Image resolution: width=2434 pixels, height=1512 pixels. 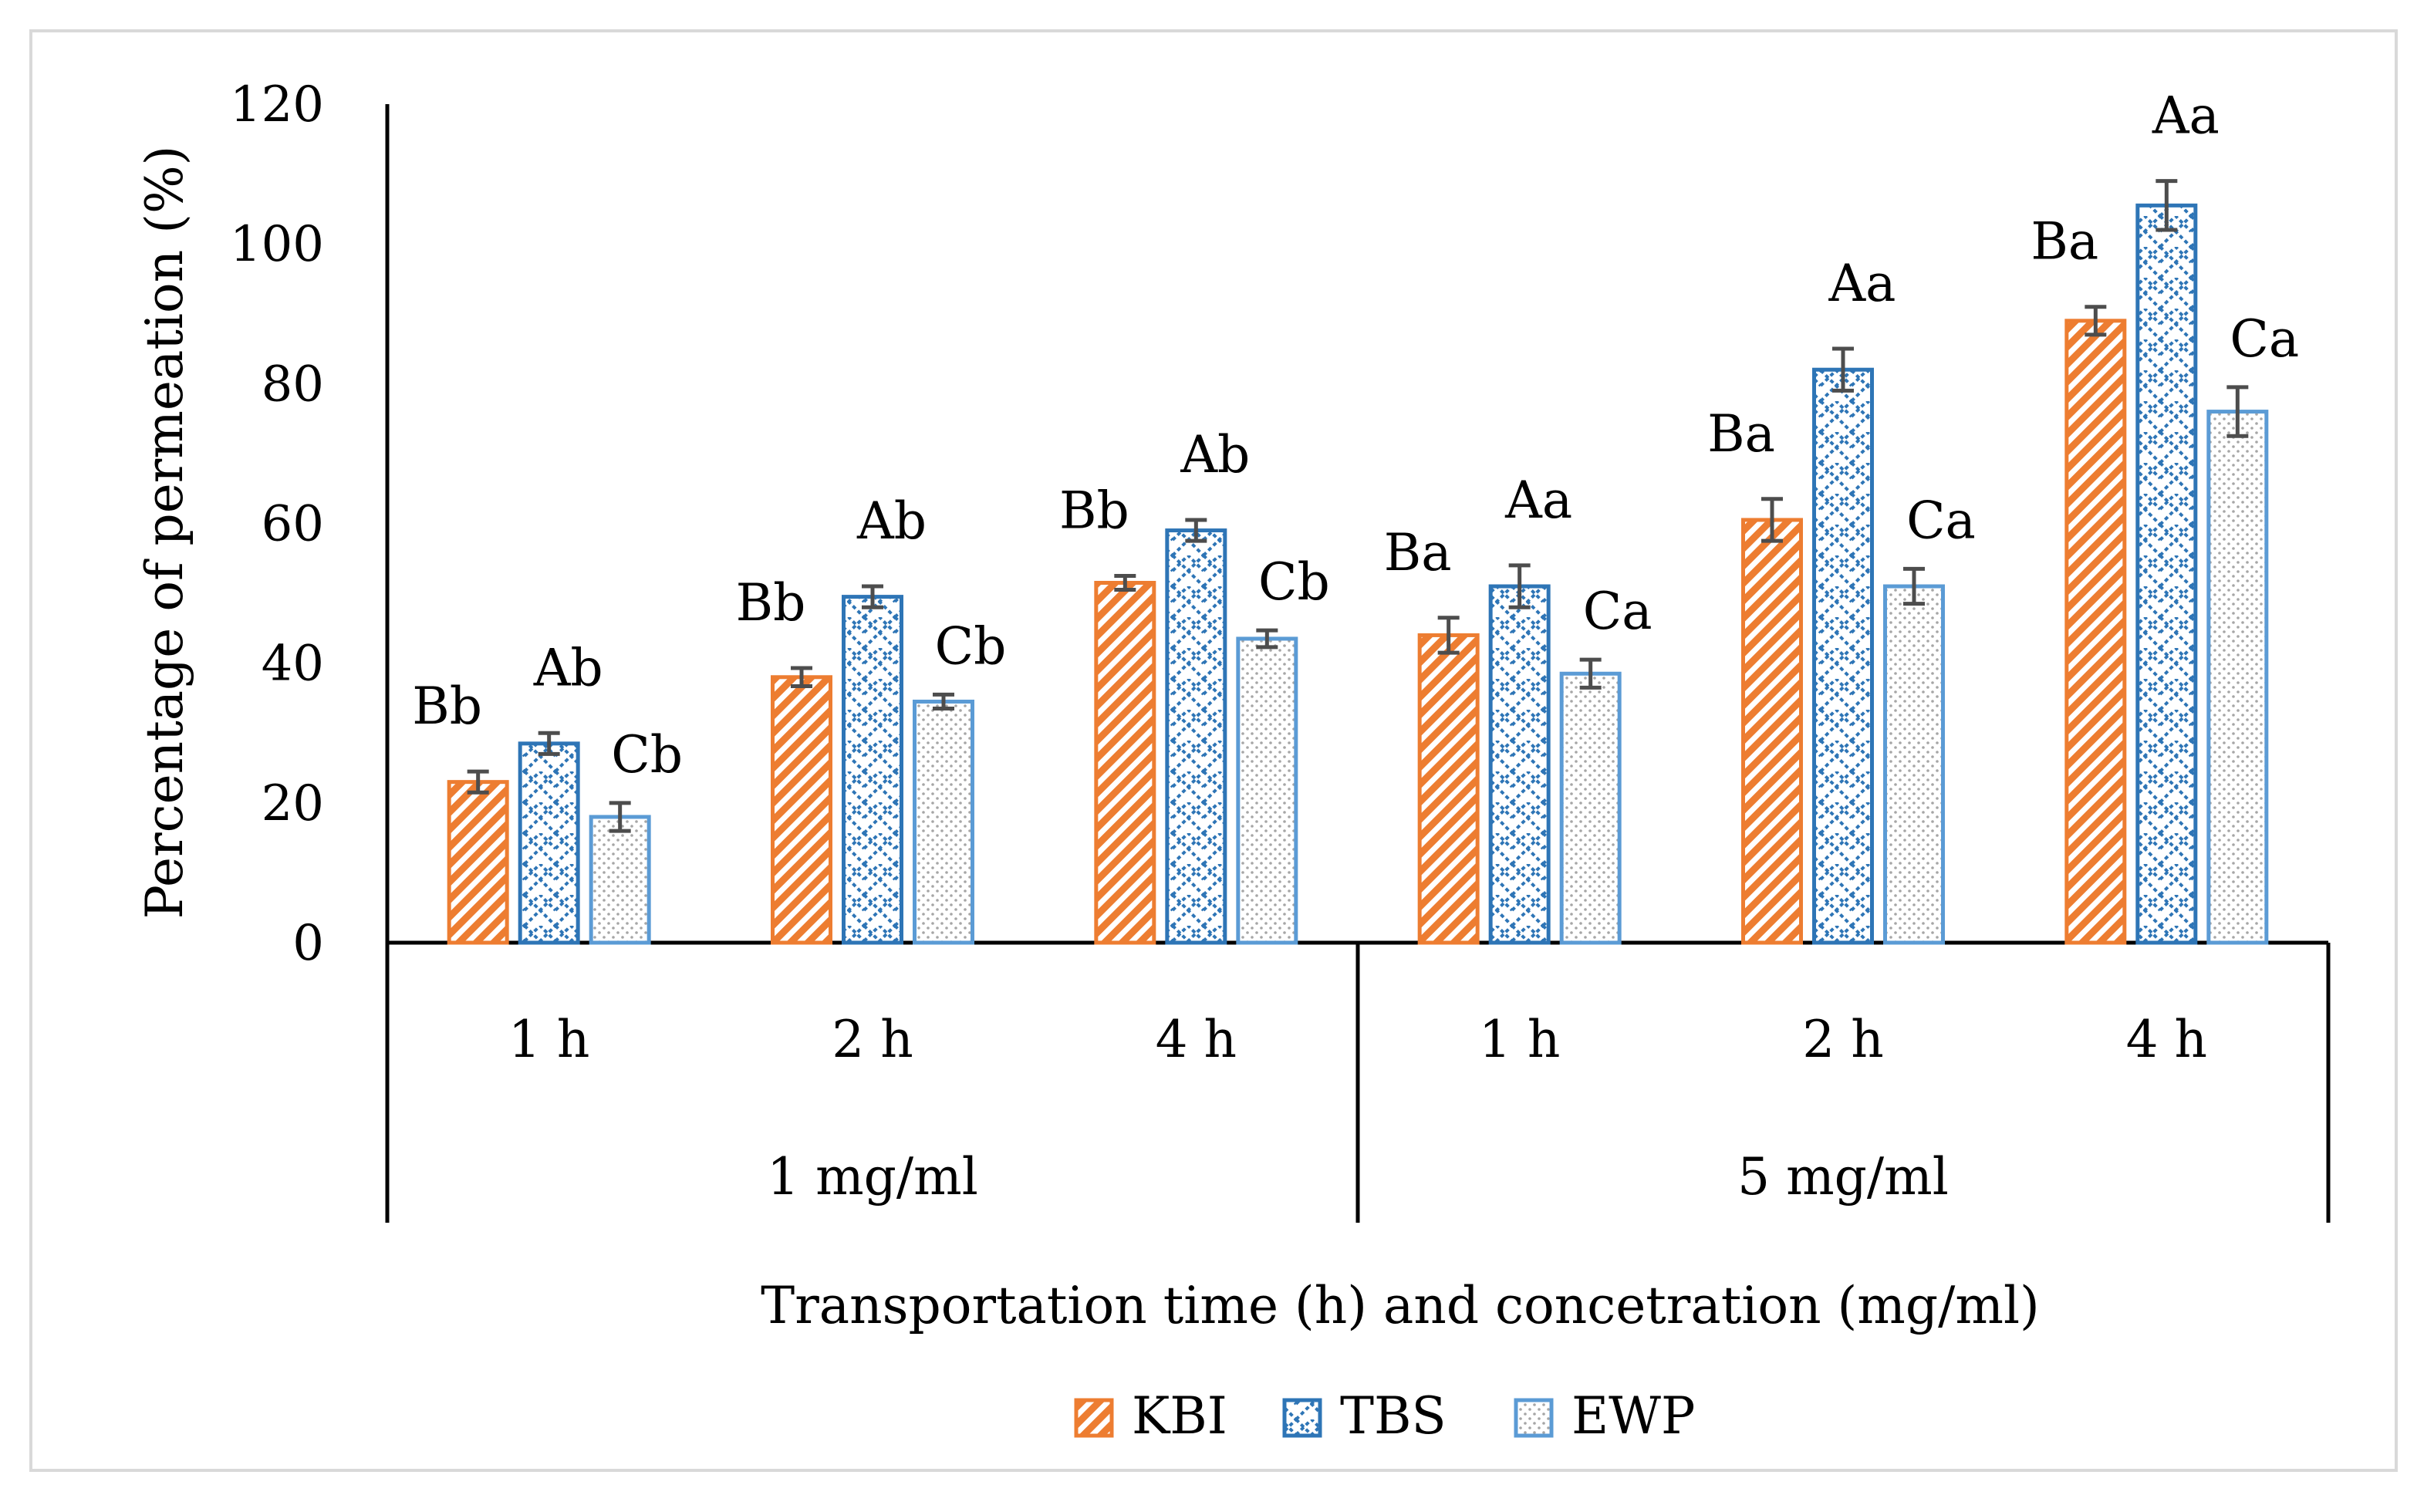 What do you see at coordinates (277, 104) in the screenshot?
I see `y-tick-label: 120` at bounding box center [277, 104].